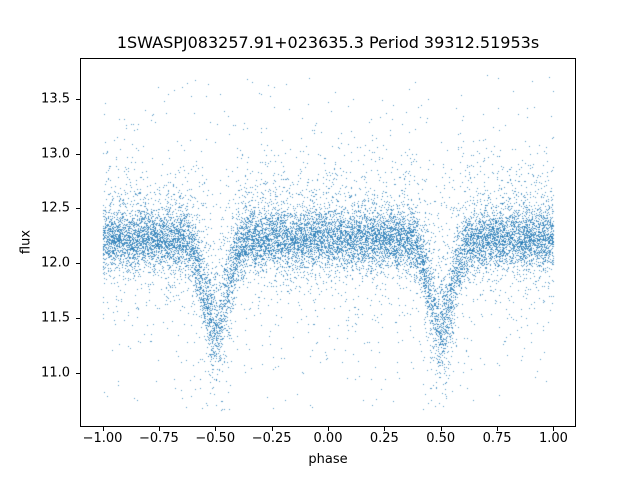 Image resolution: width=640 pixels, height=480 pixels. I want to click on x-tick-label: 0.25, so click(384, 438).